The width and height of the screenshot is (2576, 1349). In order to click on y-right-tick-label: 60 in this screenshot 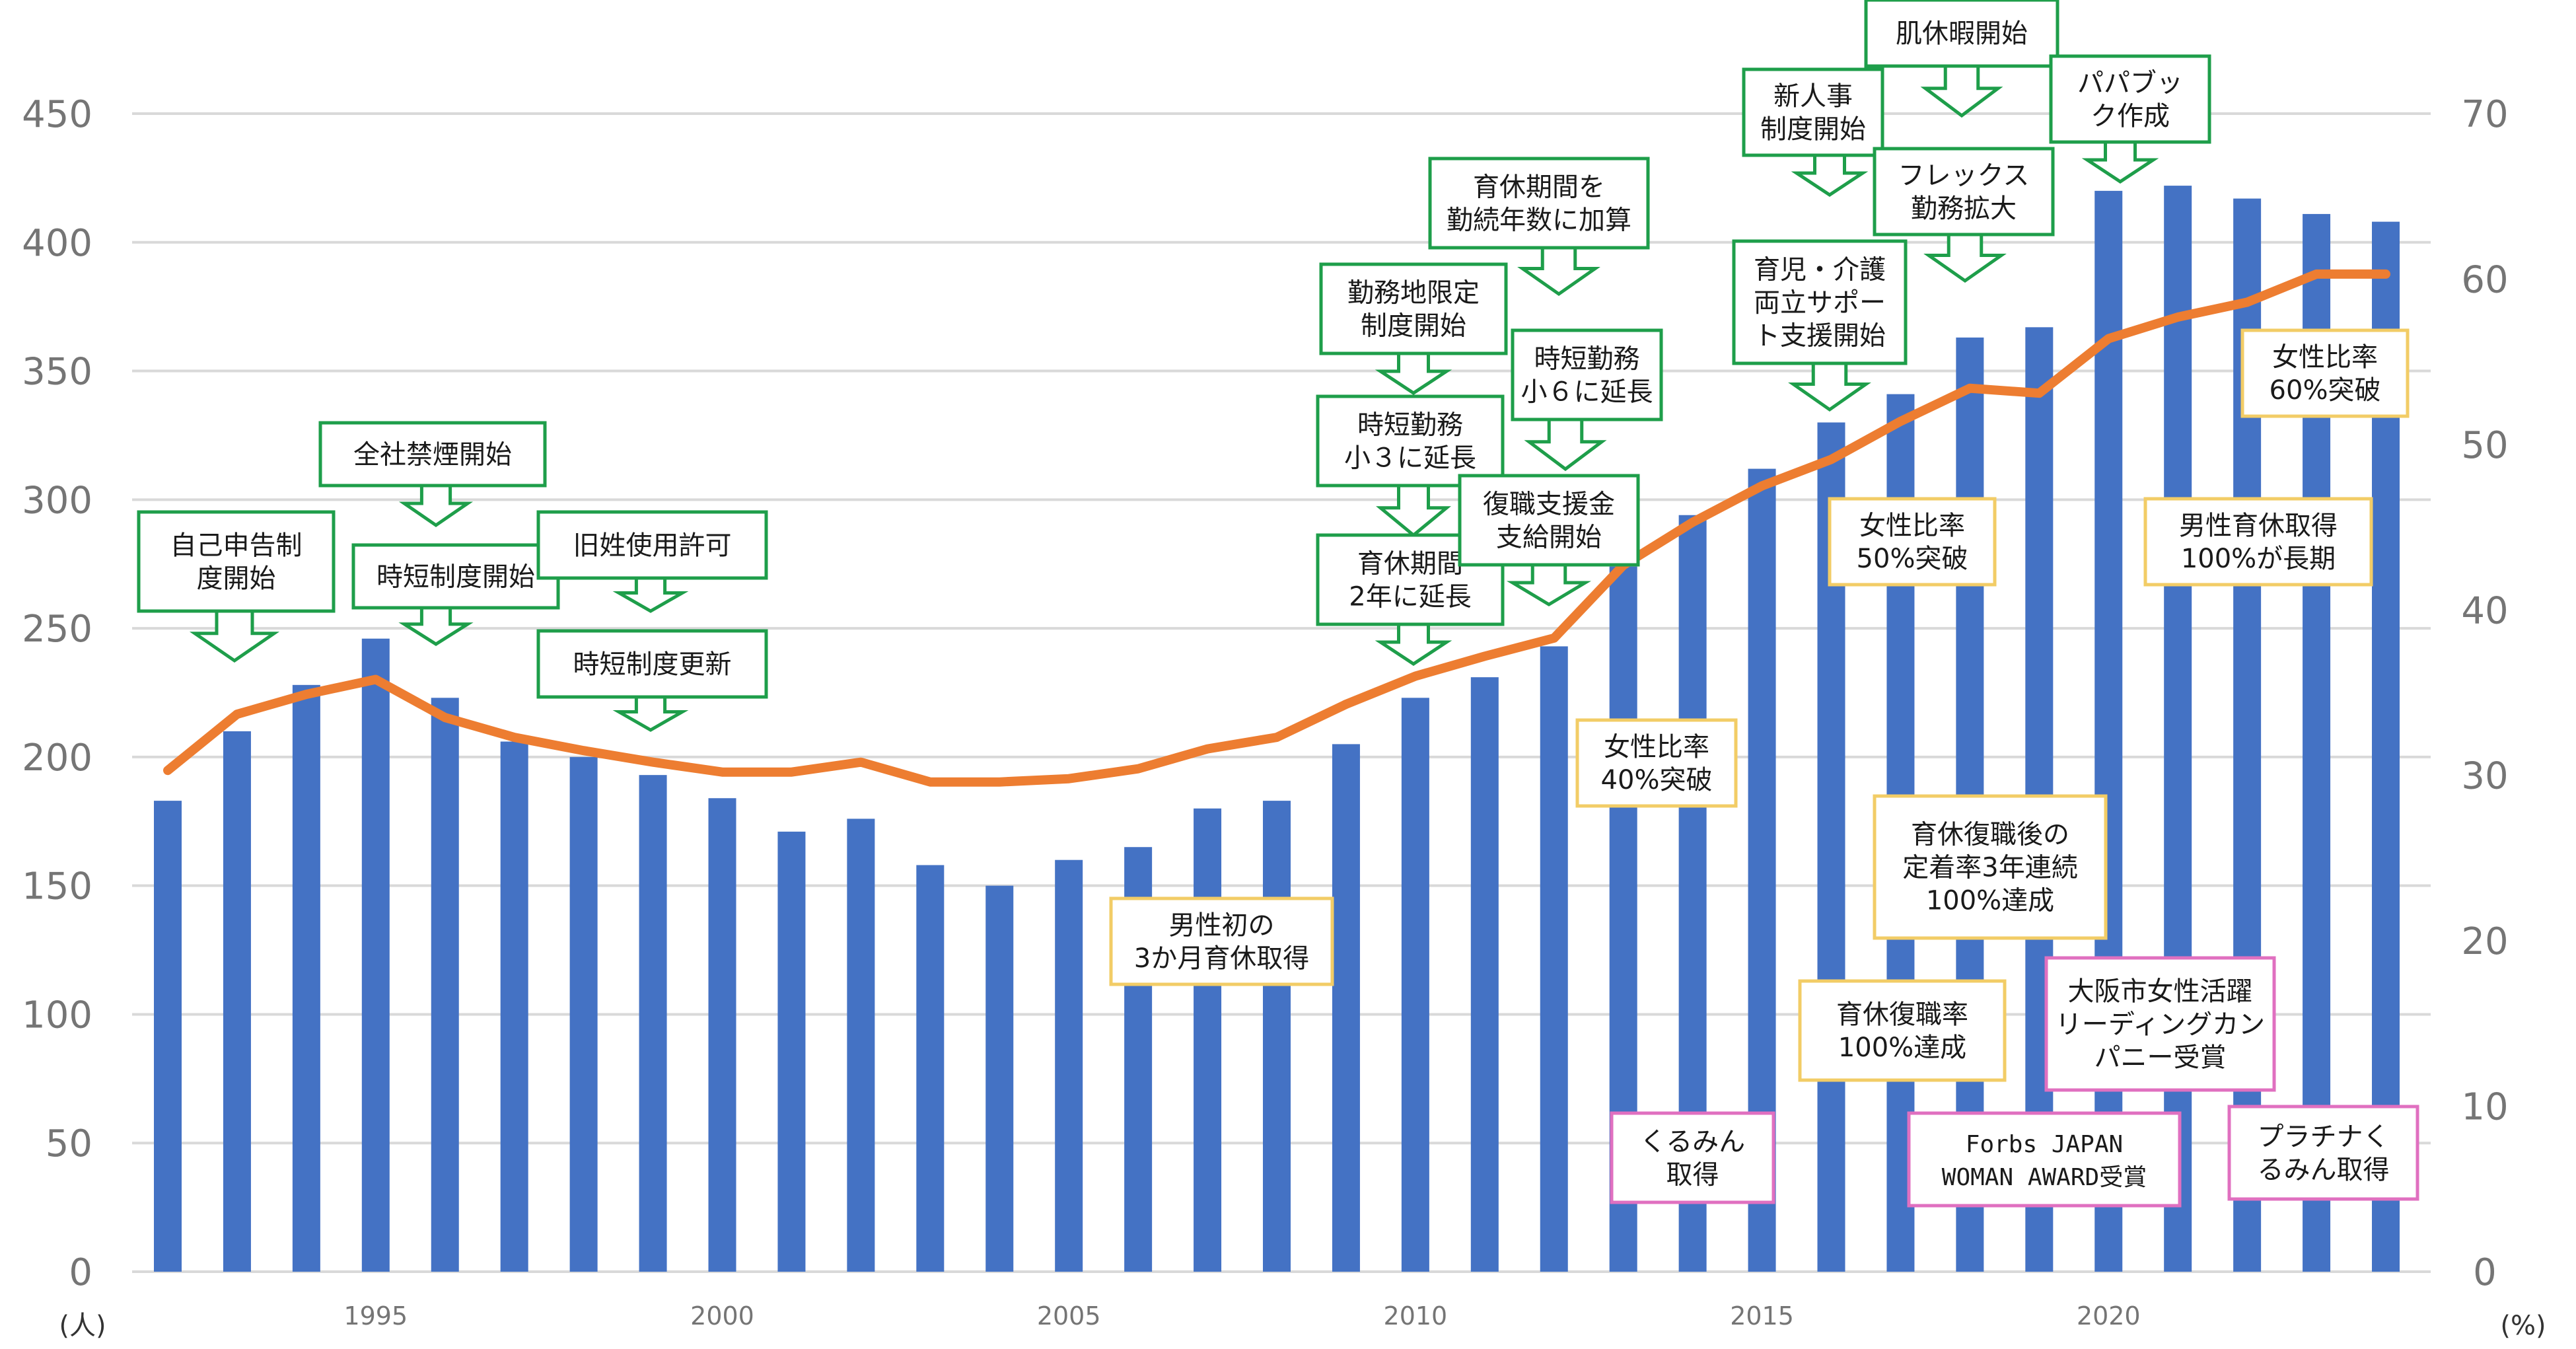, I will do `click(2485, 279)`.